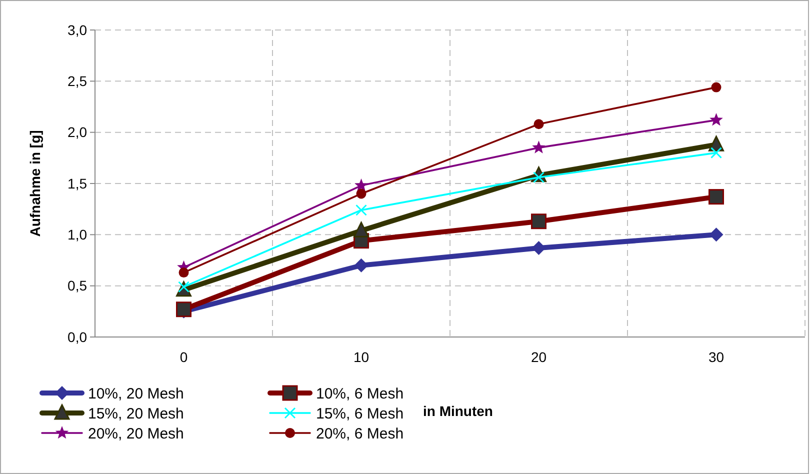 This screenshot has width=812, height=474. I want to click on legend-label: 10%, 6 Mesh, so click(360, 393).